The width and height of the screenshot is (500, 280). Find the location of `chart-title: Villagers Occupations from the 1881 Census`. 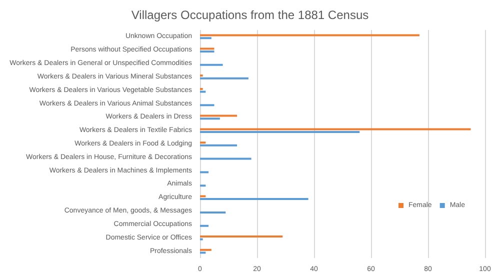

chart-title: Villagers Occupations from the 1881 Census is located at coordinates (250, 15).